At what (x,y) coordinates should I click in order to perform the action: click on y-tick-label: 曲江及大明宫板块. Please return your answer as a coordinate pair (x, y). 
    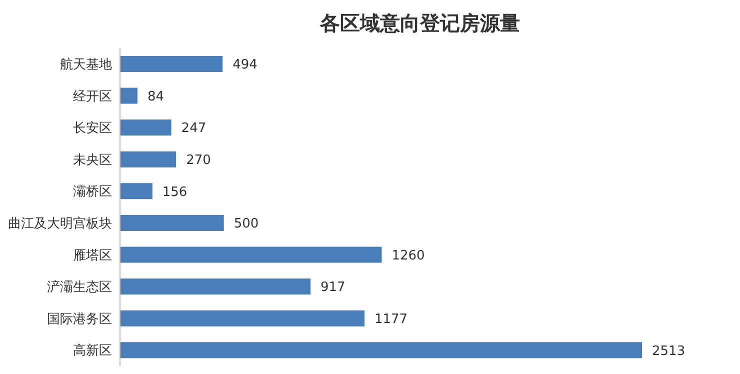
    Looking at the image, I should click on (60, 224).